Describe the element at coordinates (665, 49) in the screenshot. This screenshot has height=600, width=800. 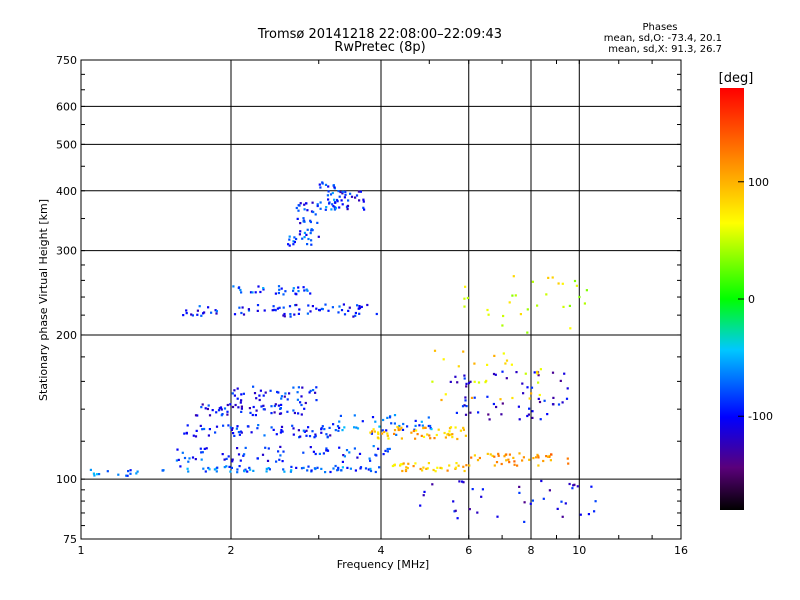
I see `phases-x-stats: mean, sd,X: 91.3, 26.7` at that location.